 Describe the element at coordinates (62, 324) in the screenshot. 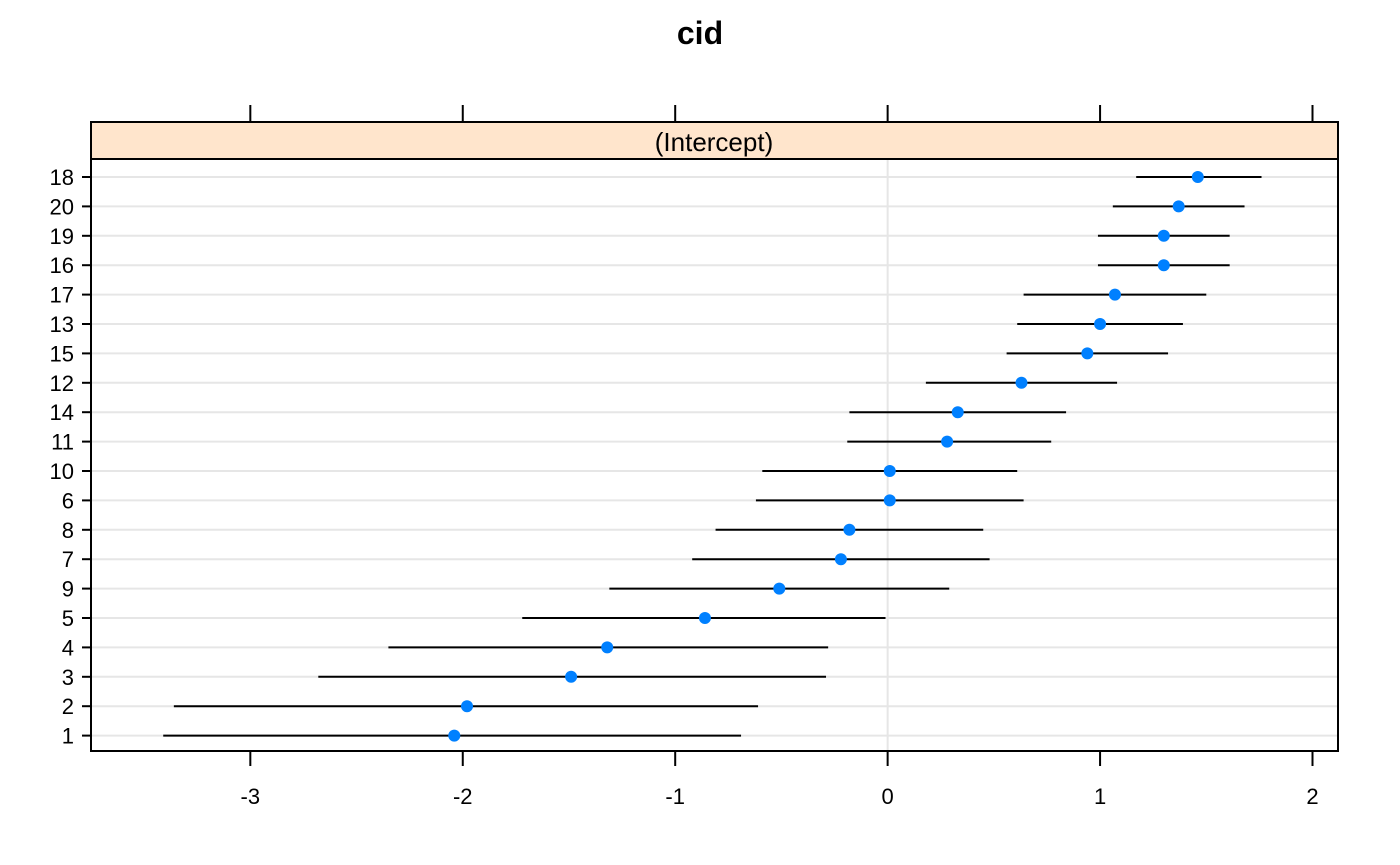

I see `y-tick-label-13: 13` at that location.